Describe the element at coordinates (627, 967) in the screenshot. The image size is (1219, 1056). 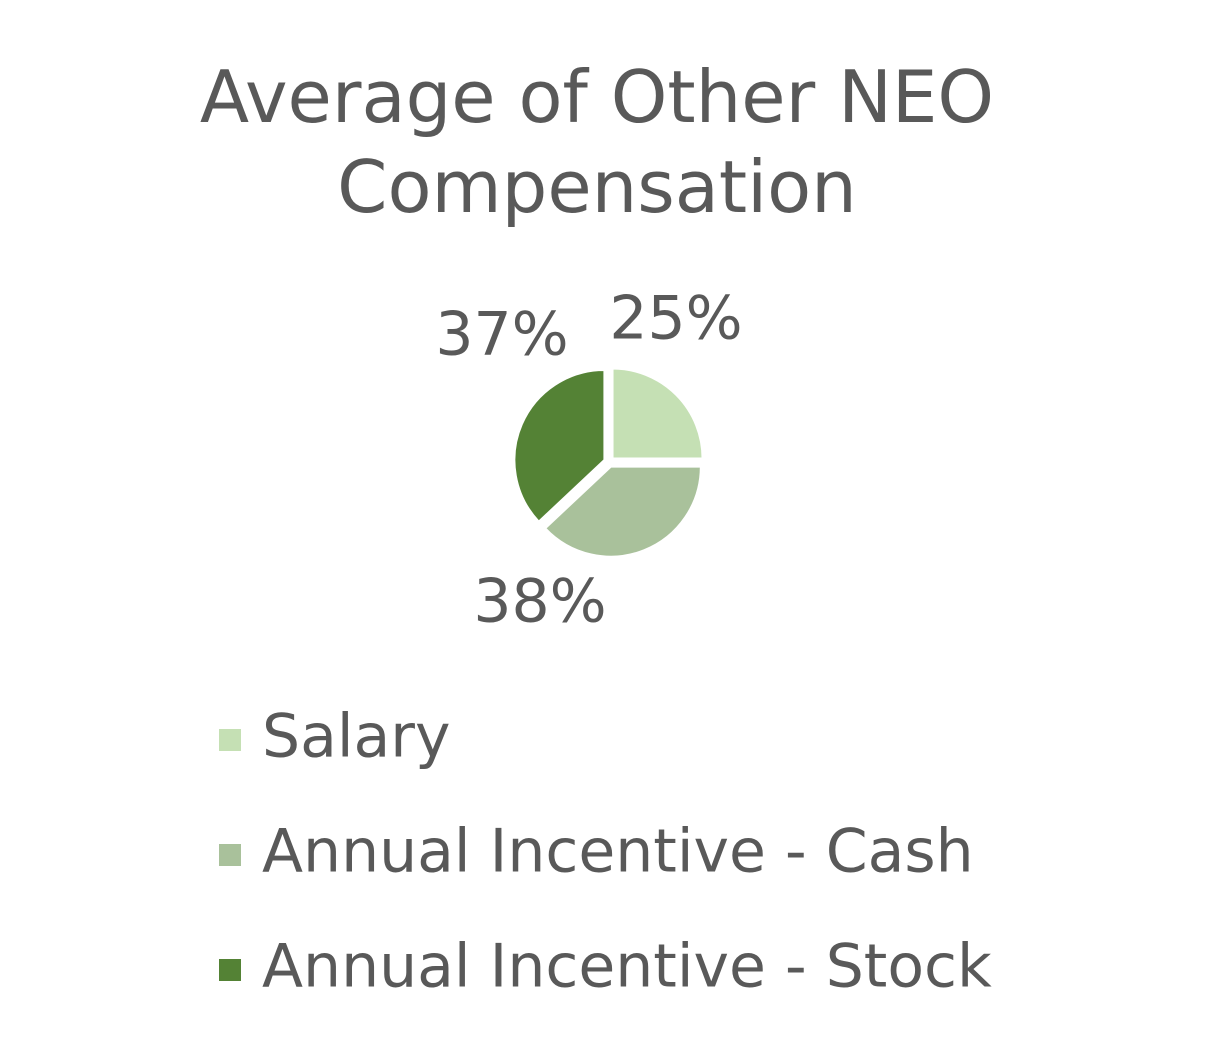
I see `legend-label: Annual Incentive - Stock` at that location.